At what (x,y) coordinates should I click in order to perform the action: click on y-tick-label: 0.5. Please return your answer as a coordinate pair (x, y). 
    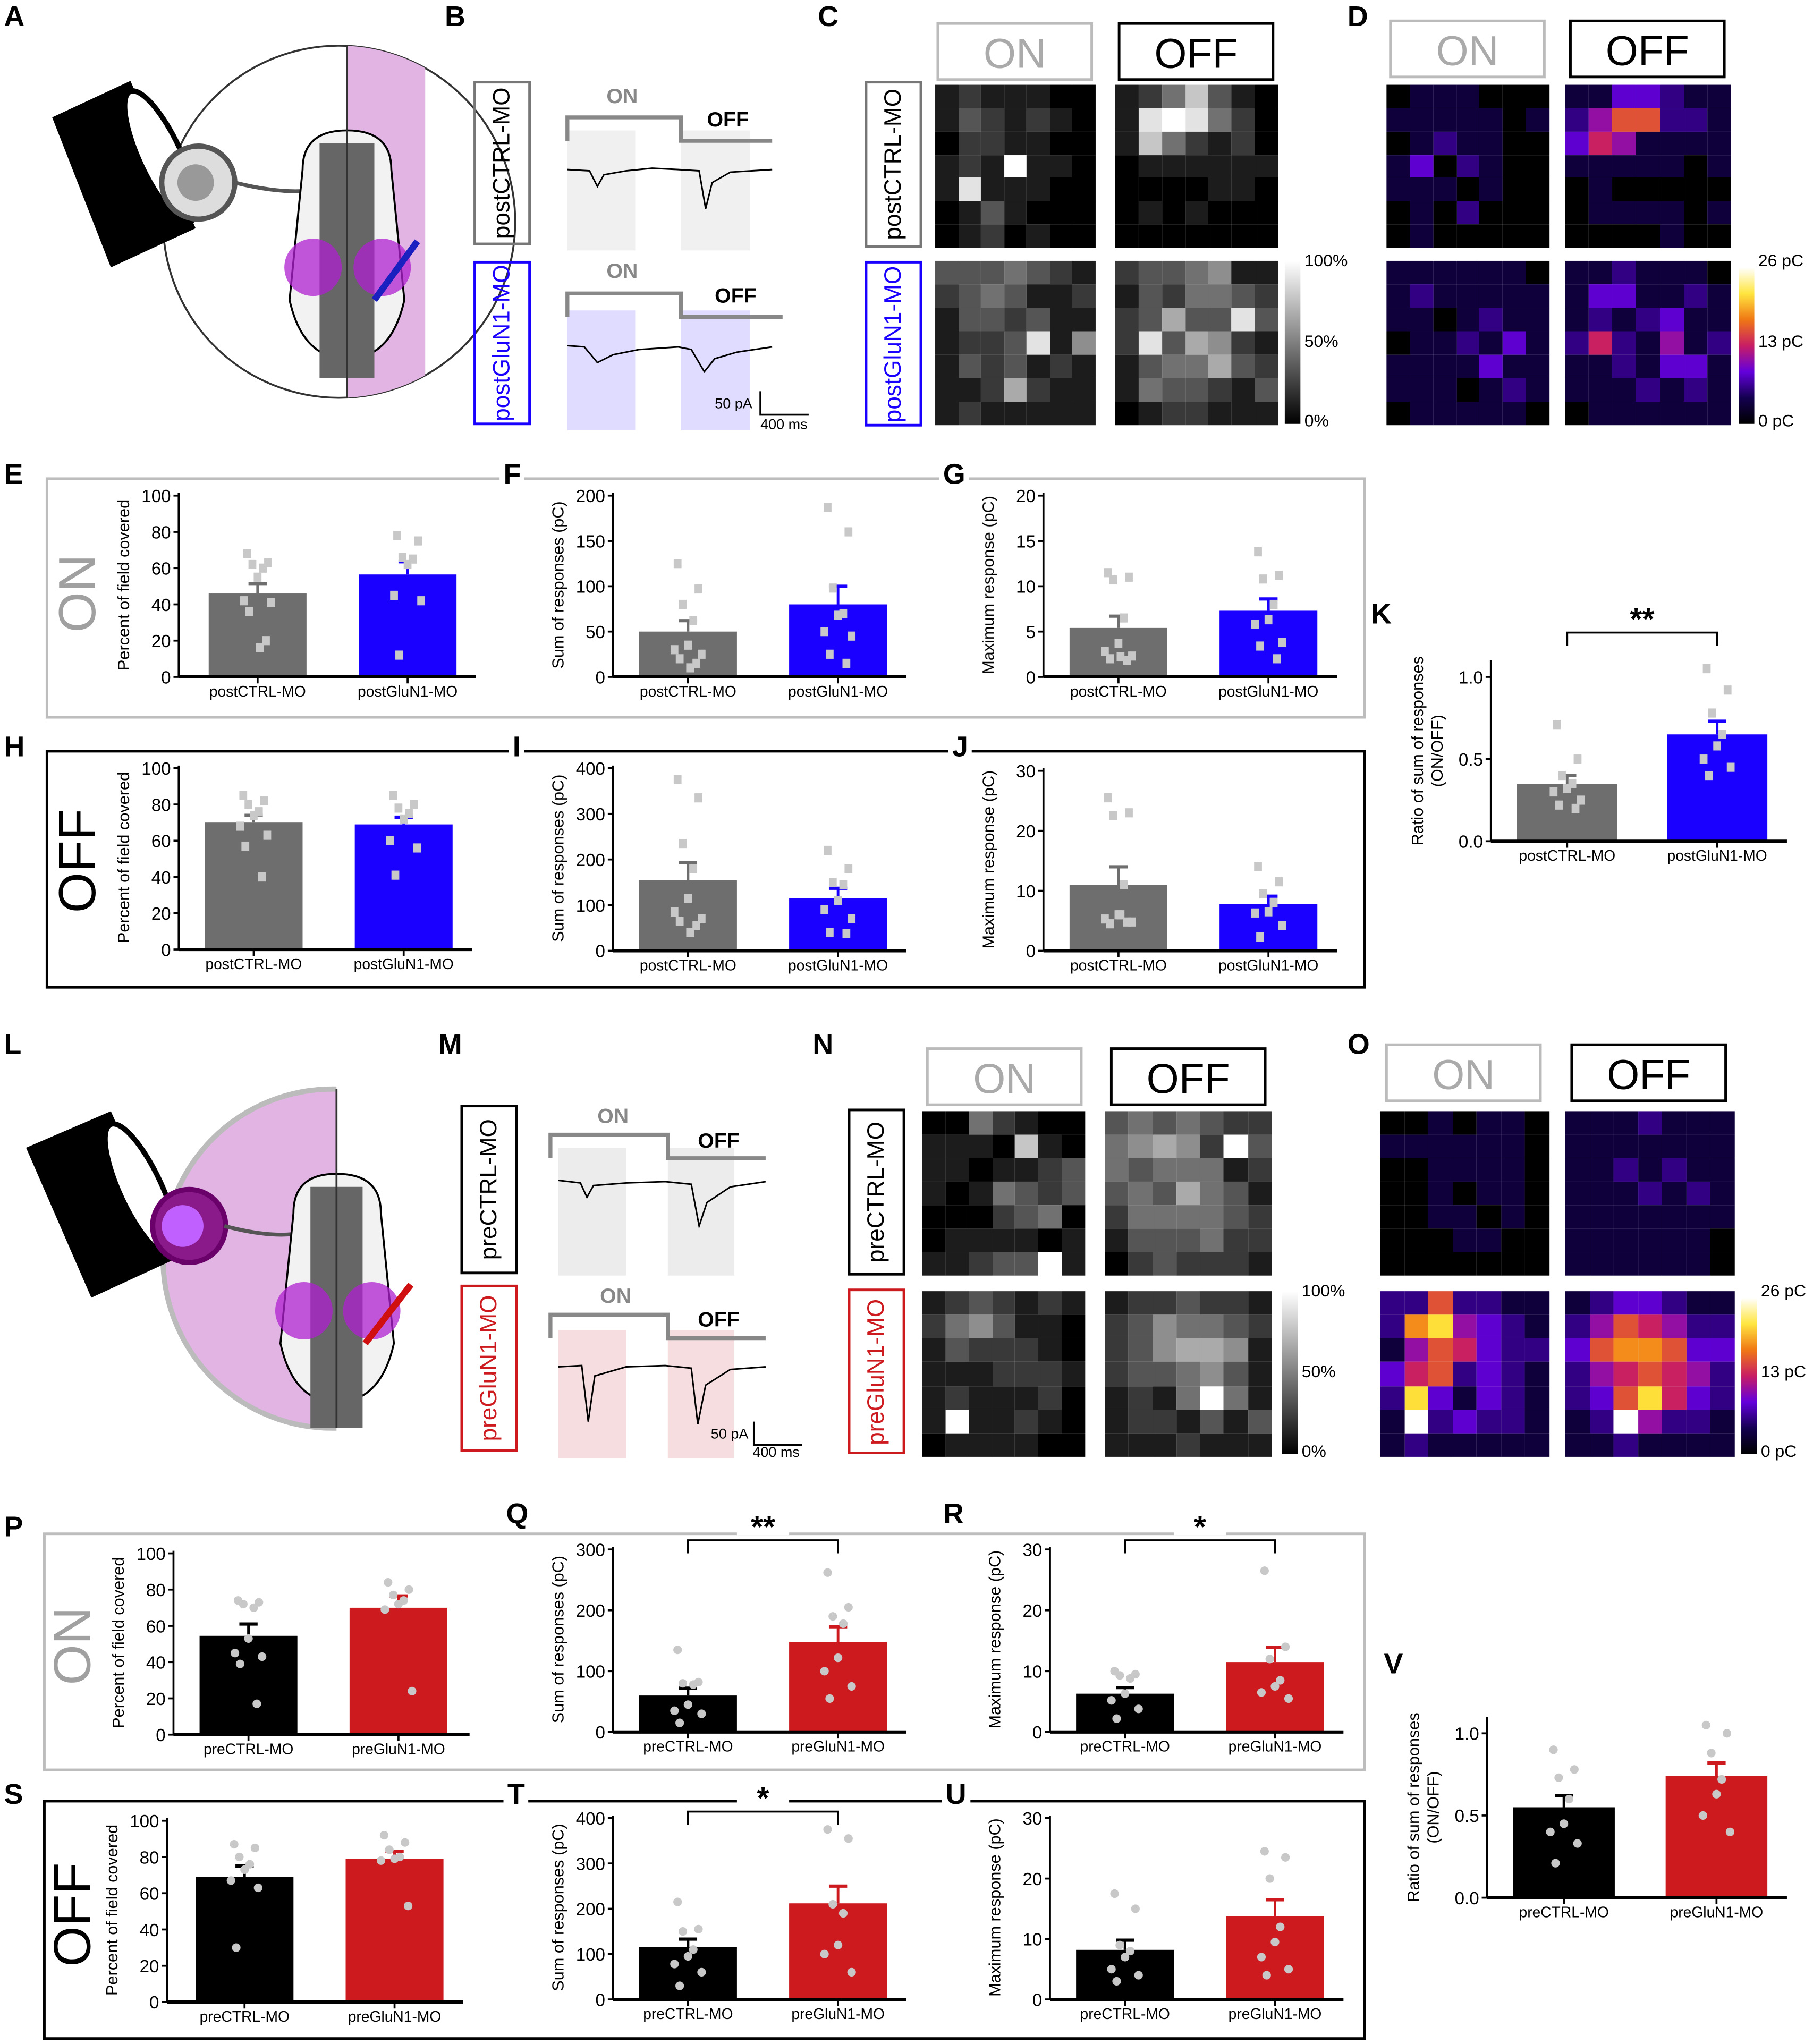
    Looking at the image, I should click on (1467, 1816).